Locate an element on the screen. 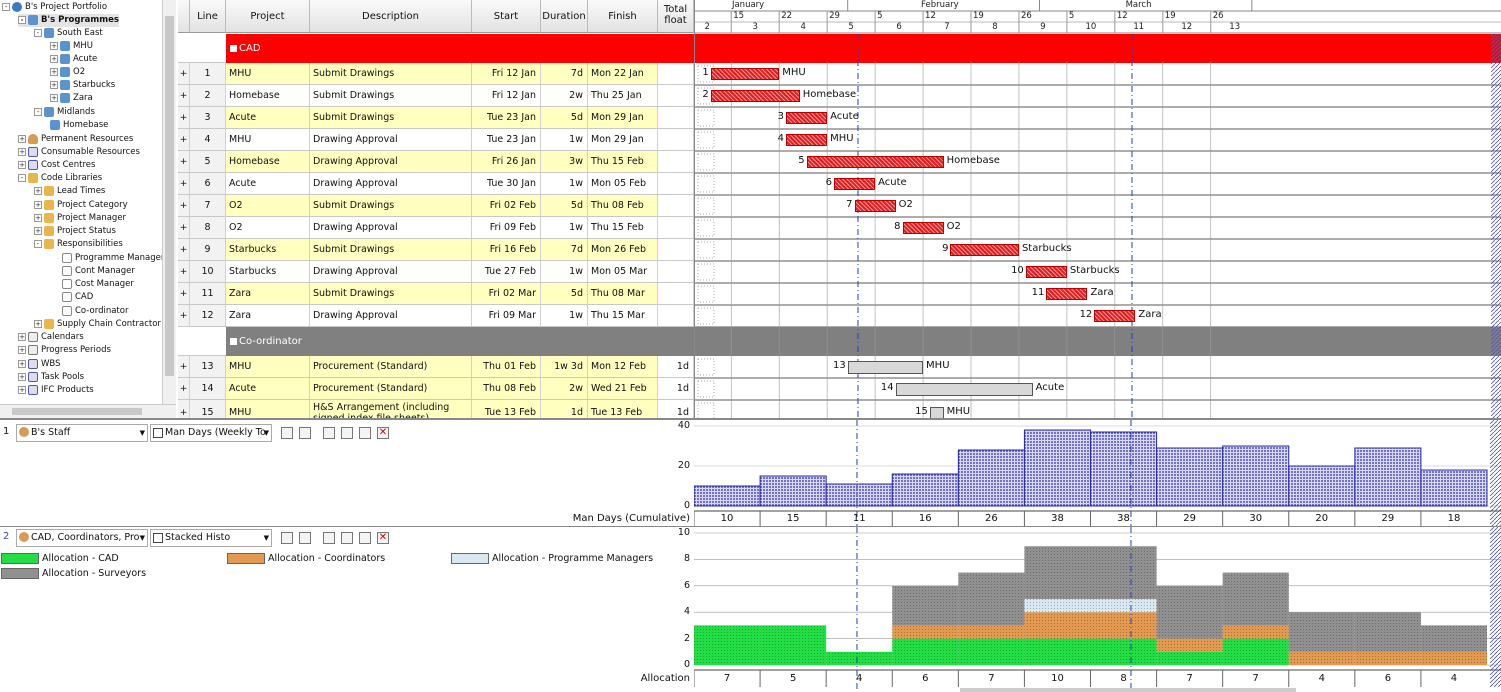 The width and height of the screenshot is (1501, 692). panel2-chart-select: Stacked Histo ▼ is located at coordinates (211, 538).